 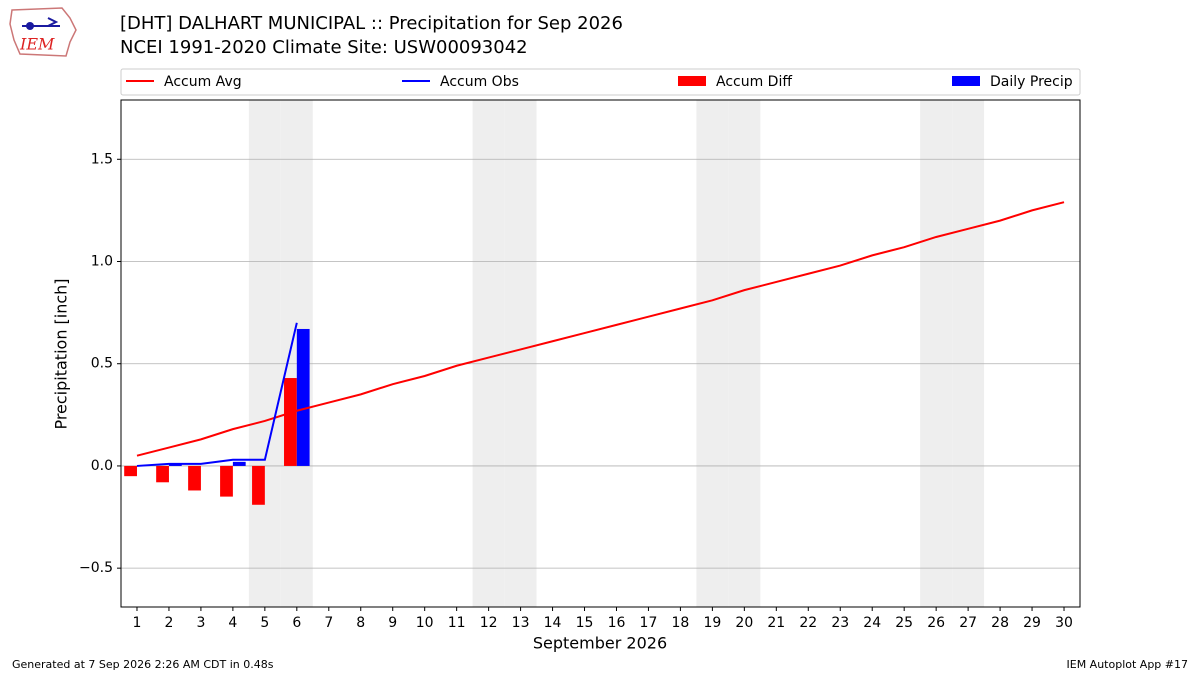 What do you see at coordinates (968, 623) in the screenshot?
I see `x-tick-label: 27` at bounding box center [968, 623].